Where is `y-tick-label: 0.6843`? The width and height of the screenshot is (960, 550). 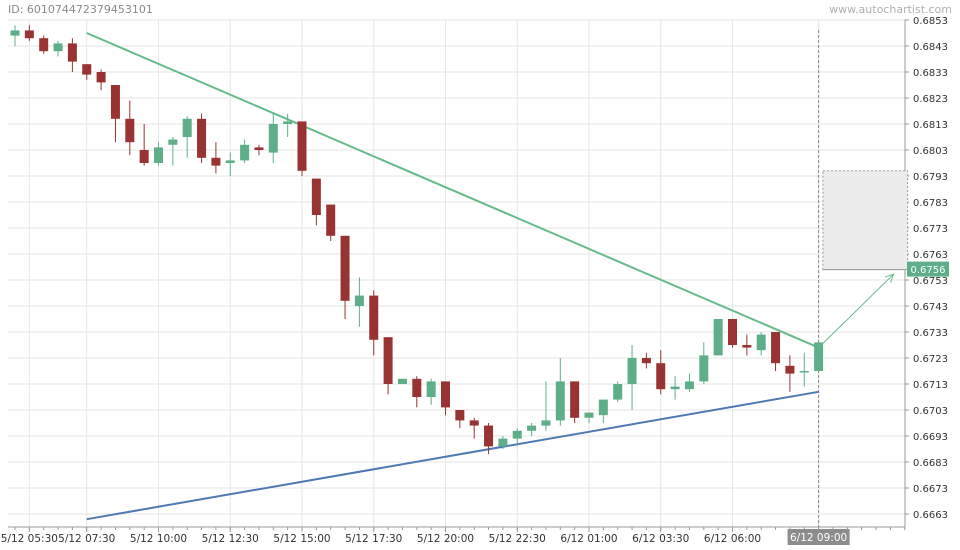 y-tick-label: 0.6843 is located at coordinates (930, 47).